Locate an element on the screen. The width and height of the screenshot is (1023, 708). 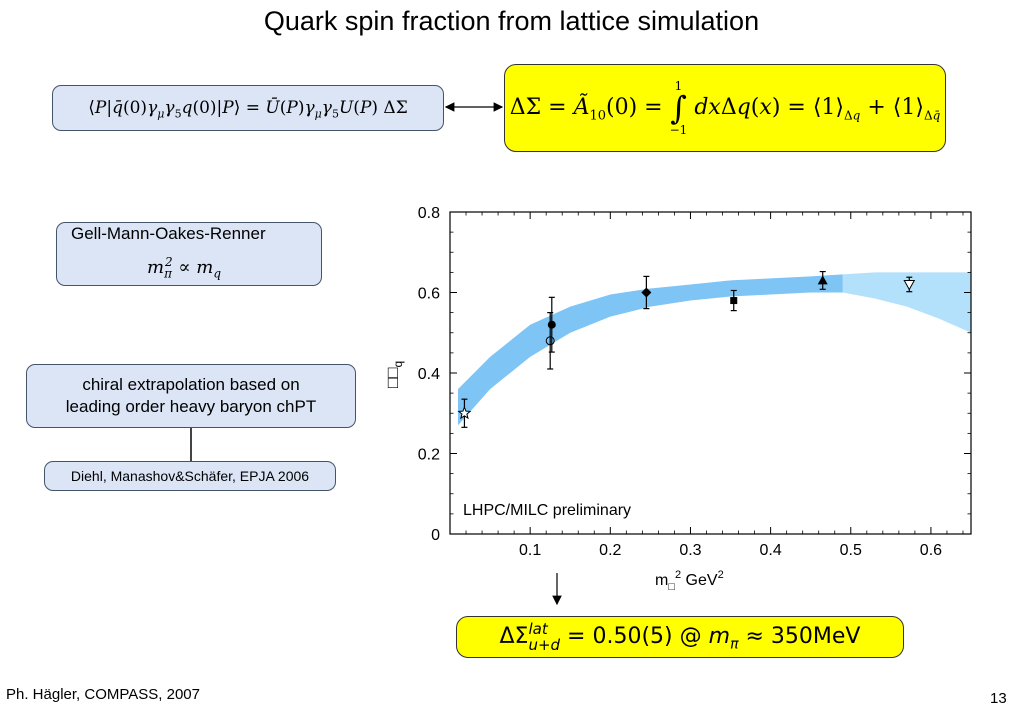
x-tick-label: 0.3 is located at coordinates (690, 550).